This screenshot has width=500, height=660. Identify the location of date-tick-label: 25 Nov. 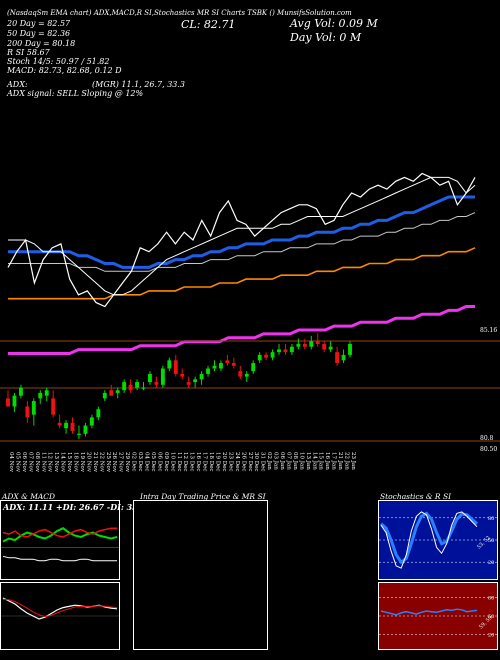
(108, 462).